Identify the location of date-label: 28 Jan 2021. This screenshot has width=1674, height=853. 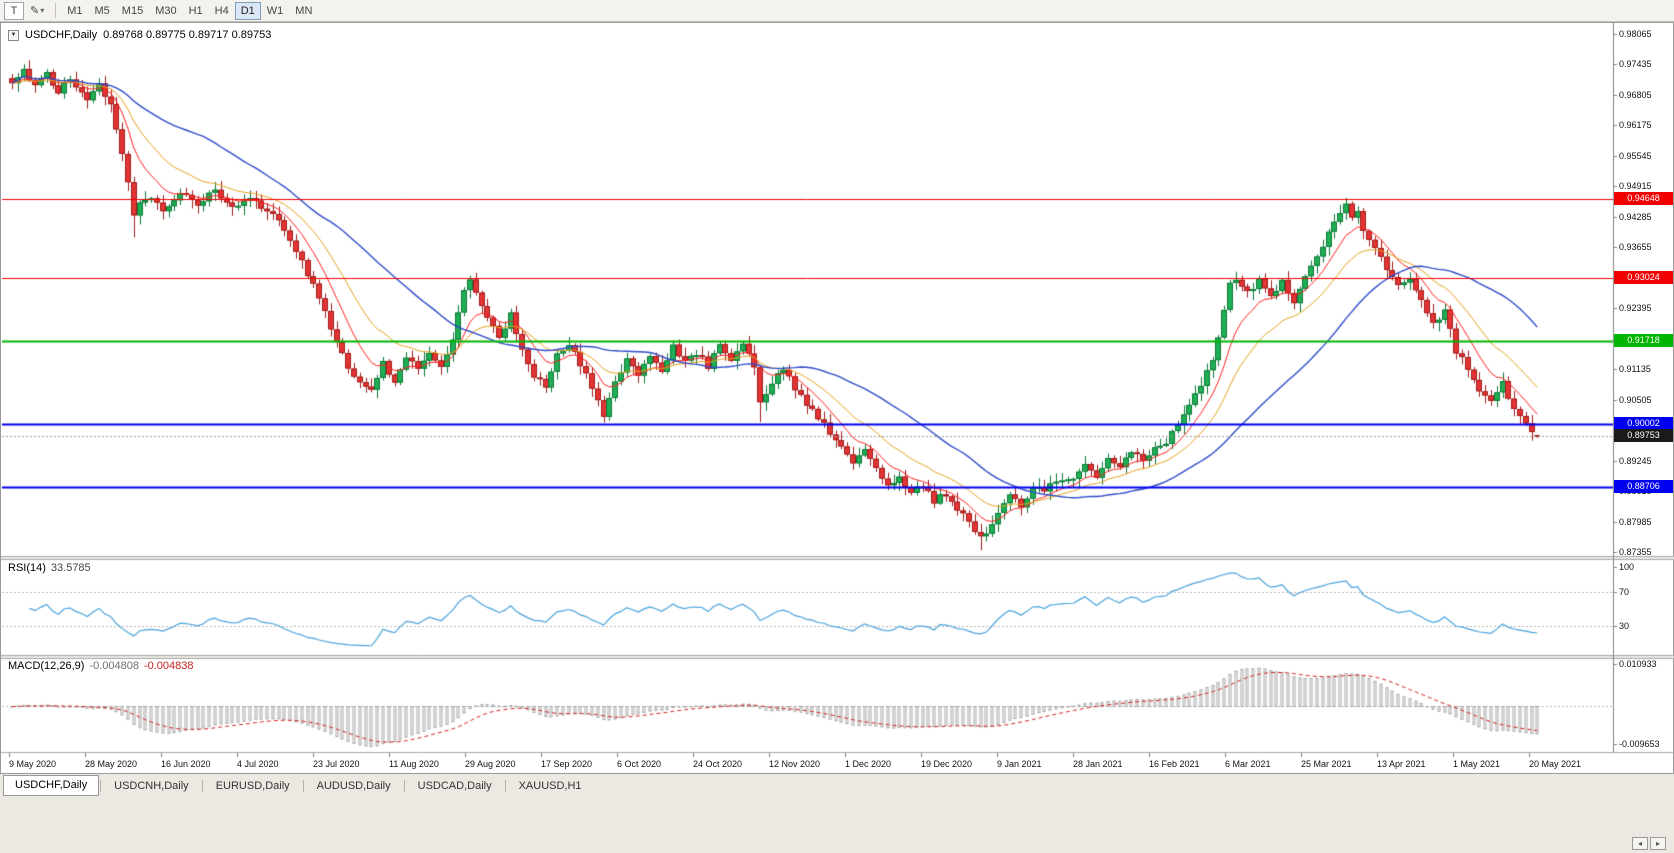
(1098, 764).